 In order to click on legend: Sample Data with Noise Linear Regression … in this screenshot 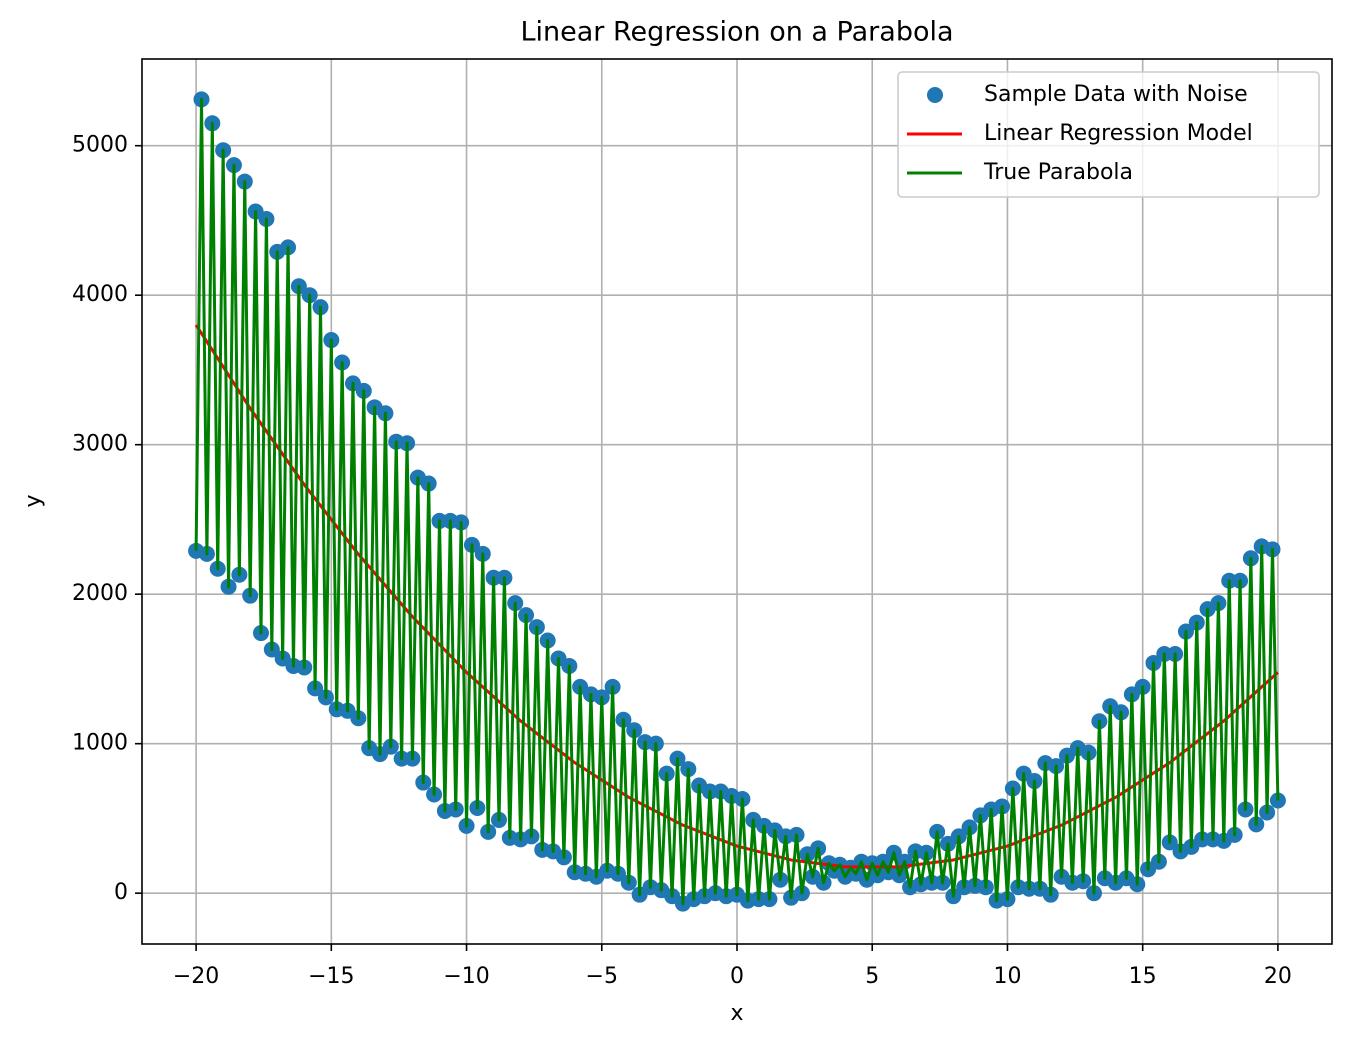, I will do `click(1108, 134)`.